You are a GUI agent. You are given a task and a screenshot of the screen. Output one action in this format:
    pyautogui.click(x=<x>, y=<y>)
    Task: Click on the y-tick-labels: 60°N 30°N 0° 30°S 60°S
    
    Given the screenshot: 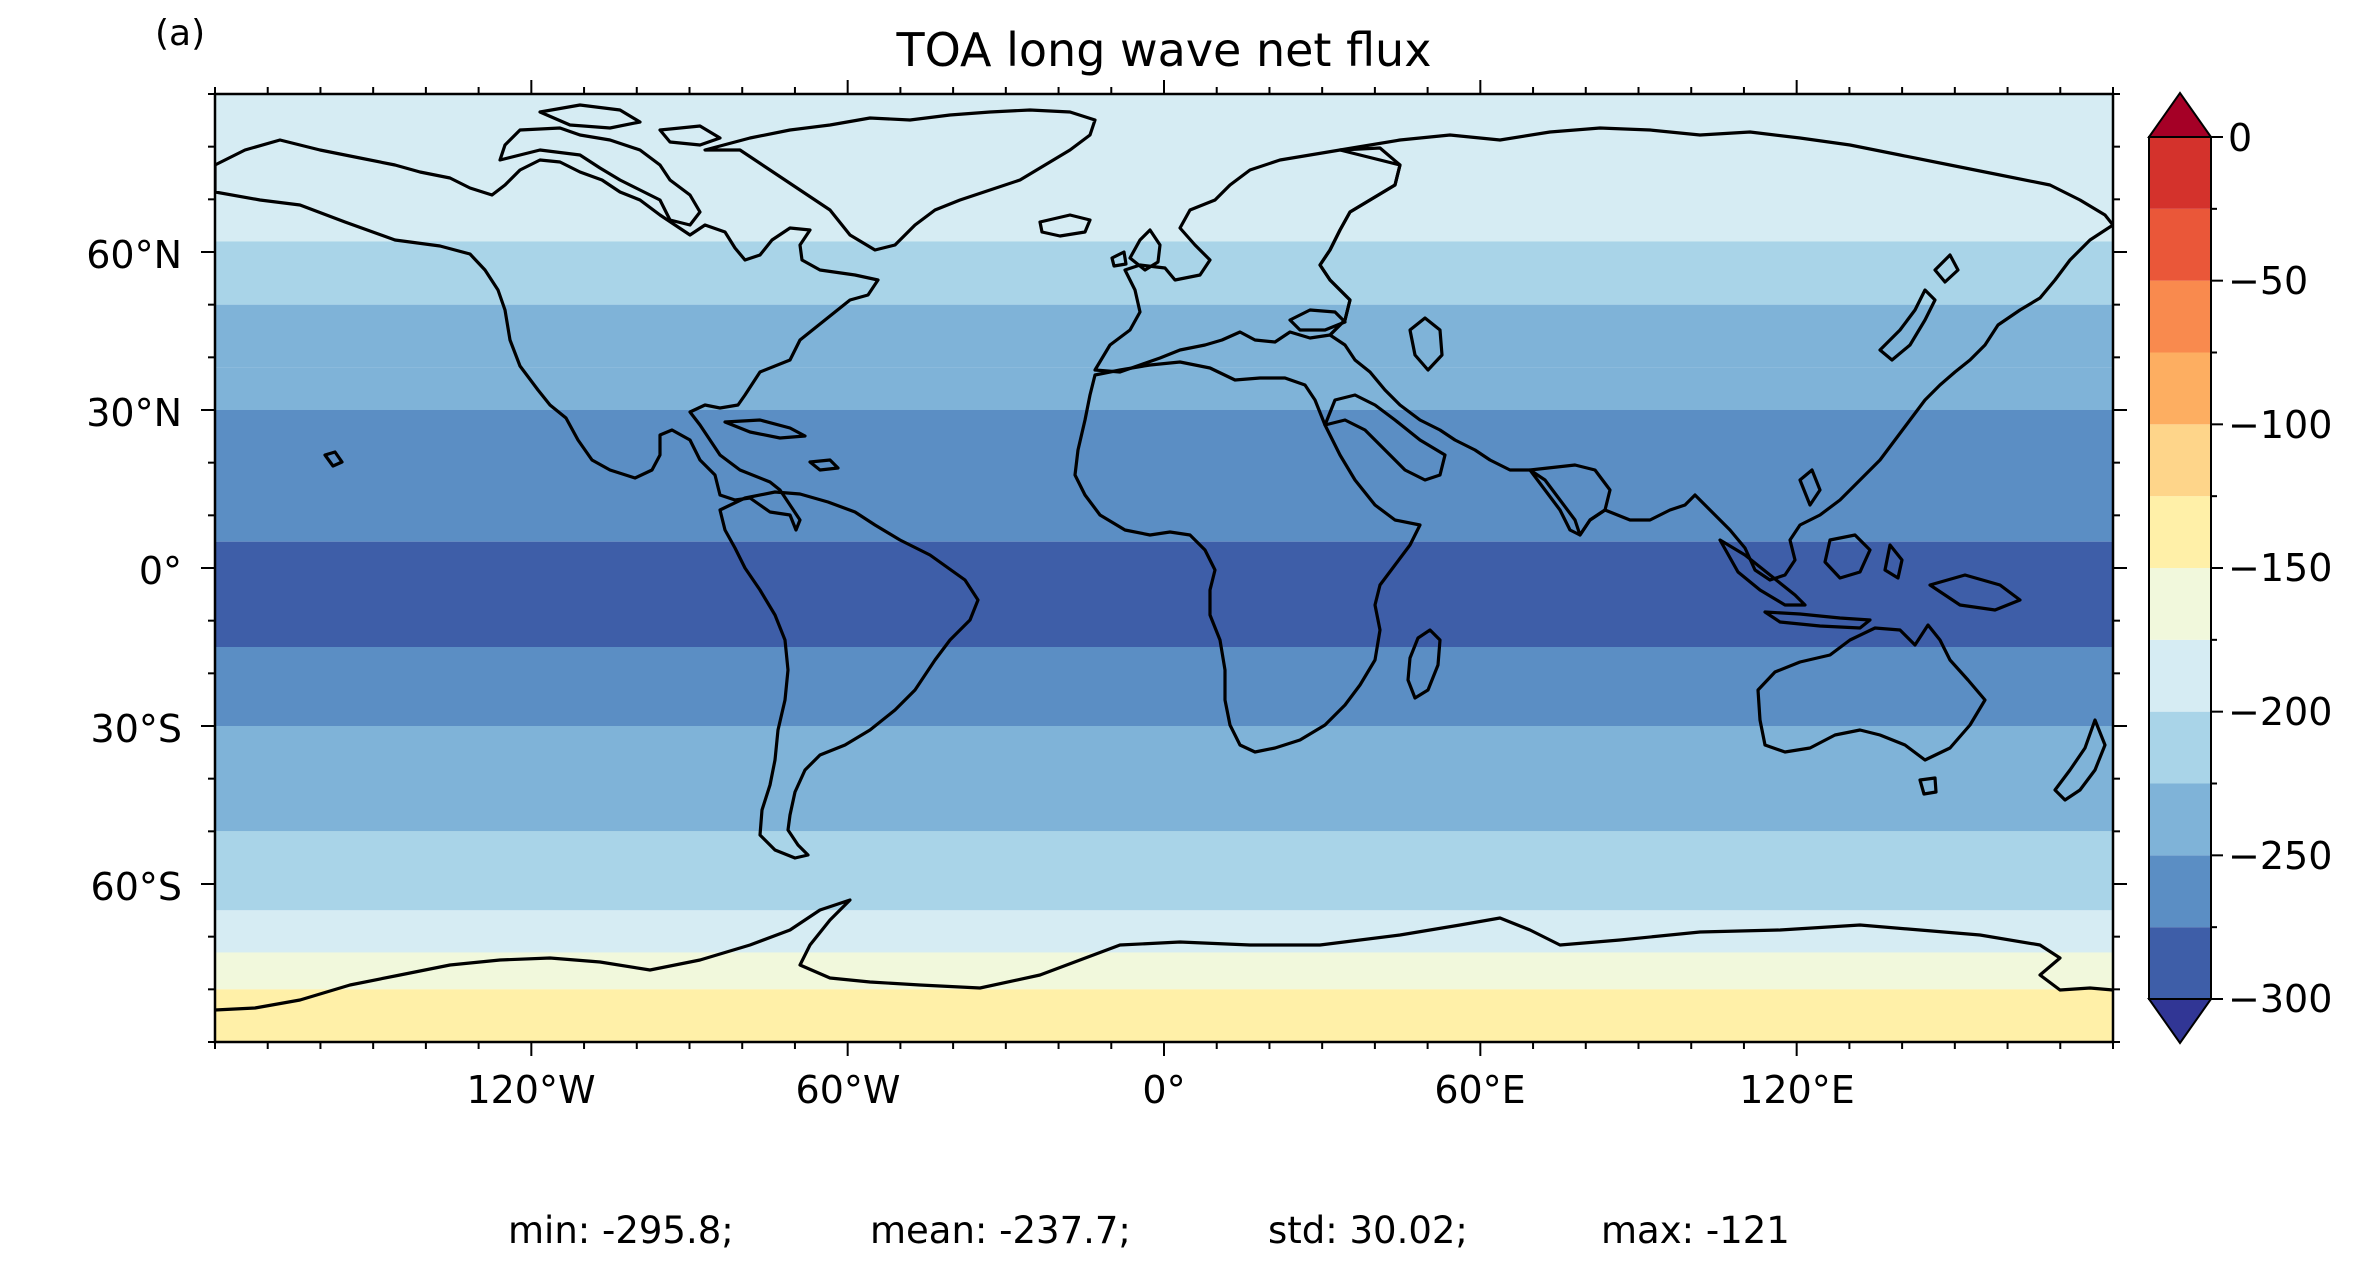 What is the action you would take?
    pyautogui.click(x=134, y=571)
    